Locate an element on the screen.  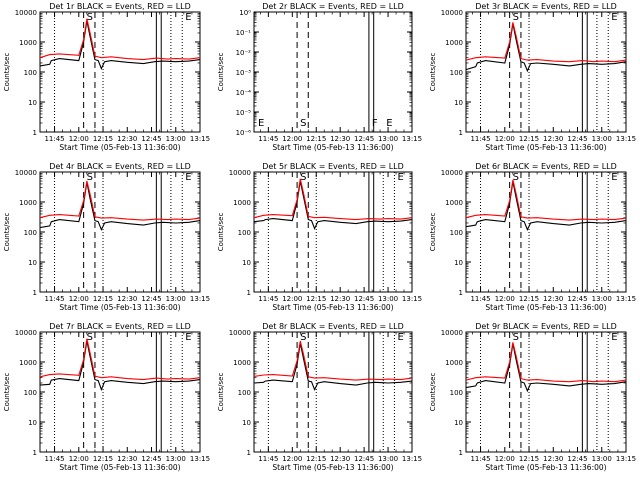
chart-title: Det 5r BLACK = Events, RED = LLD is located at coordinates (333, 166).